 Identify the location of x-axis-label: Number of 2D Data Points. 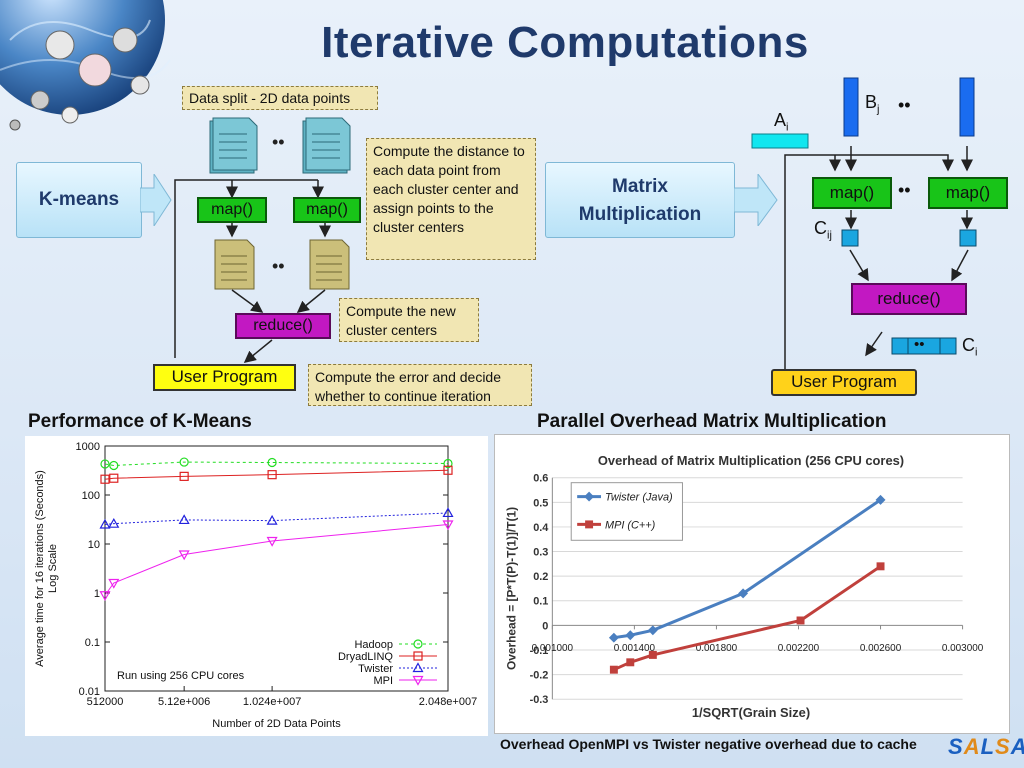
(276, 724).